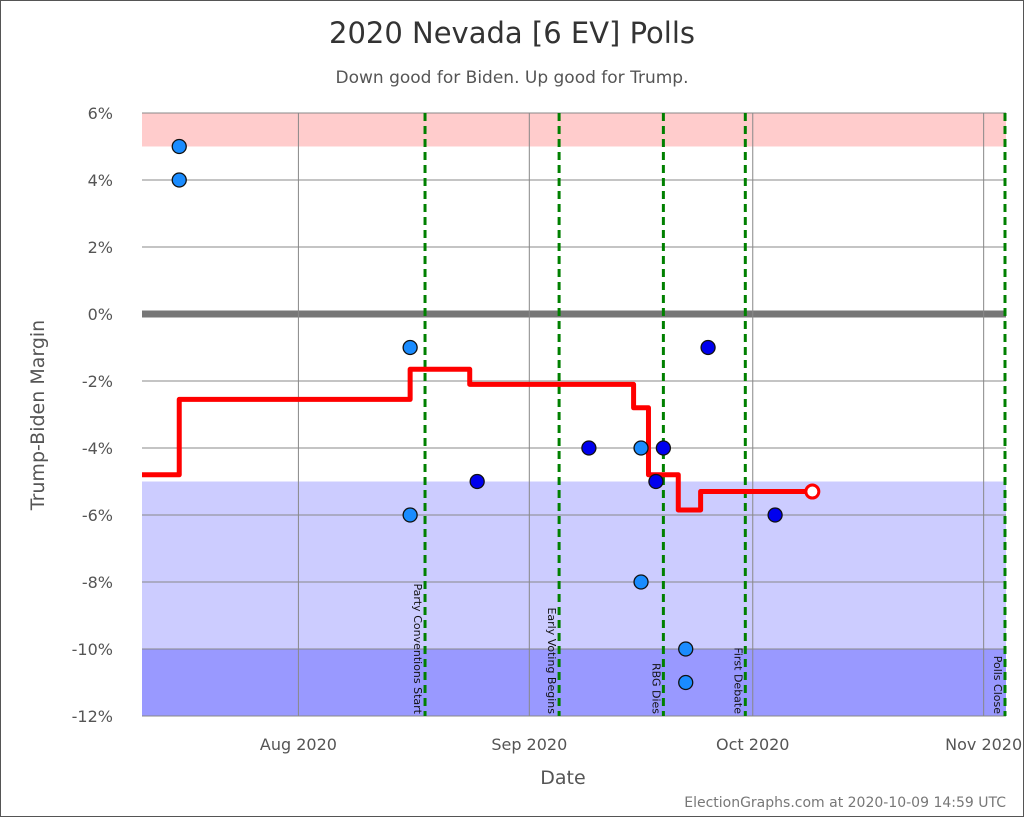 This screenshot has width=1024, height=817. I want to click on average-line, so click(477, 439).